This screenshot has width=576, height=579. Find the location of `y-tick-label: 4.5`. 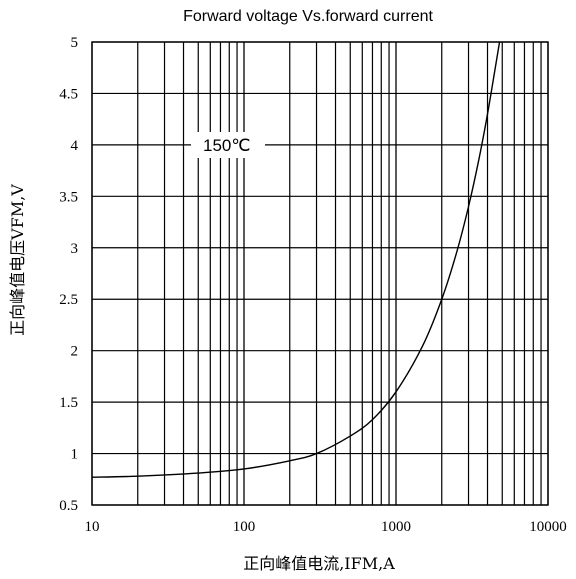

y-tick-label: 4.5 is located at coordinates (68, 94).